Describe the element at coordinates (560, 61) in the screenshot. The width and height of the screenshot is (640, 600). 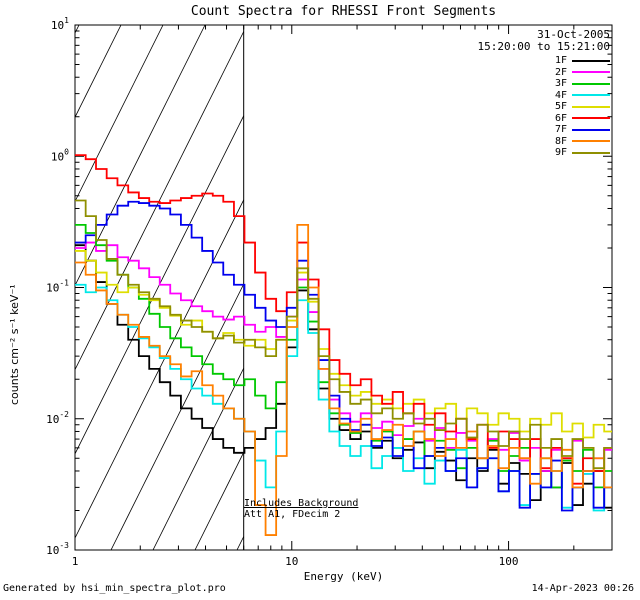
I see `legend-label: 1F` at that location.